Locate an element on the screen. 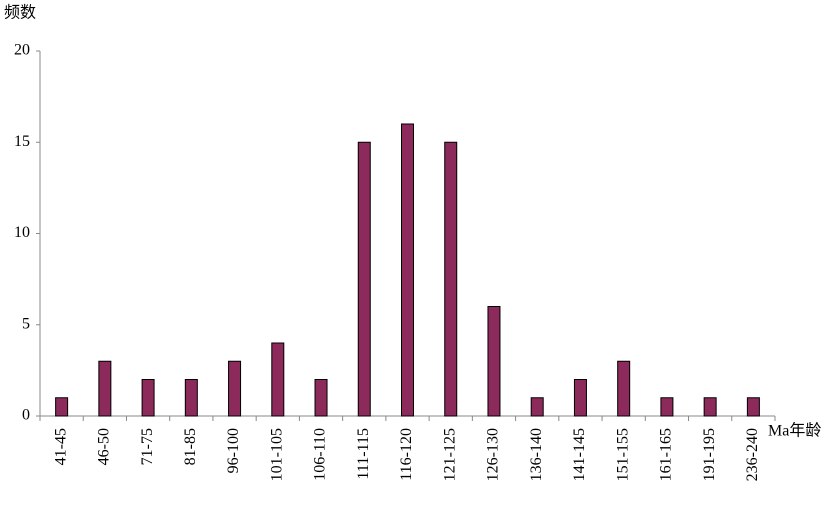  y-tick-label: 10 is located at coordinates (22, 232).